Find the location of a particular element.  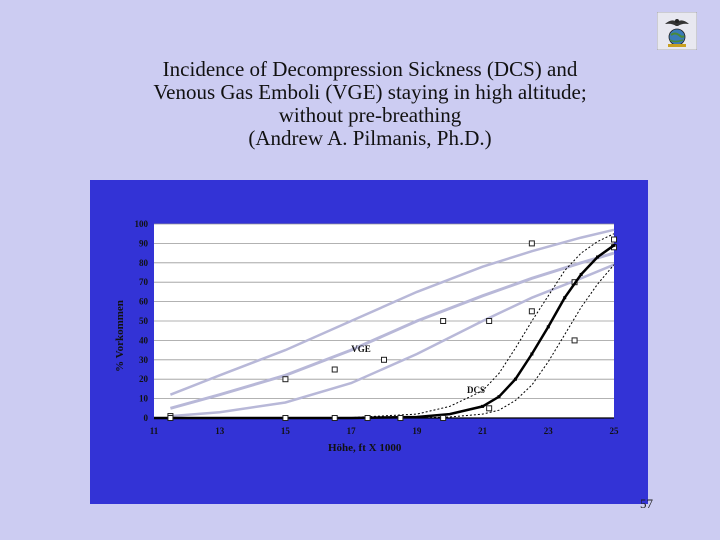

x-tick-11: 11 is located at coordinates (154, 431).